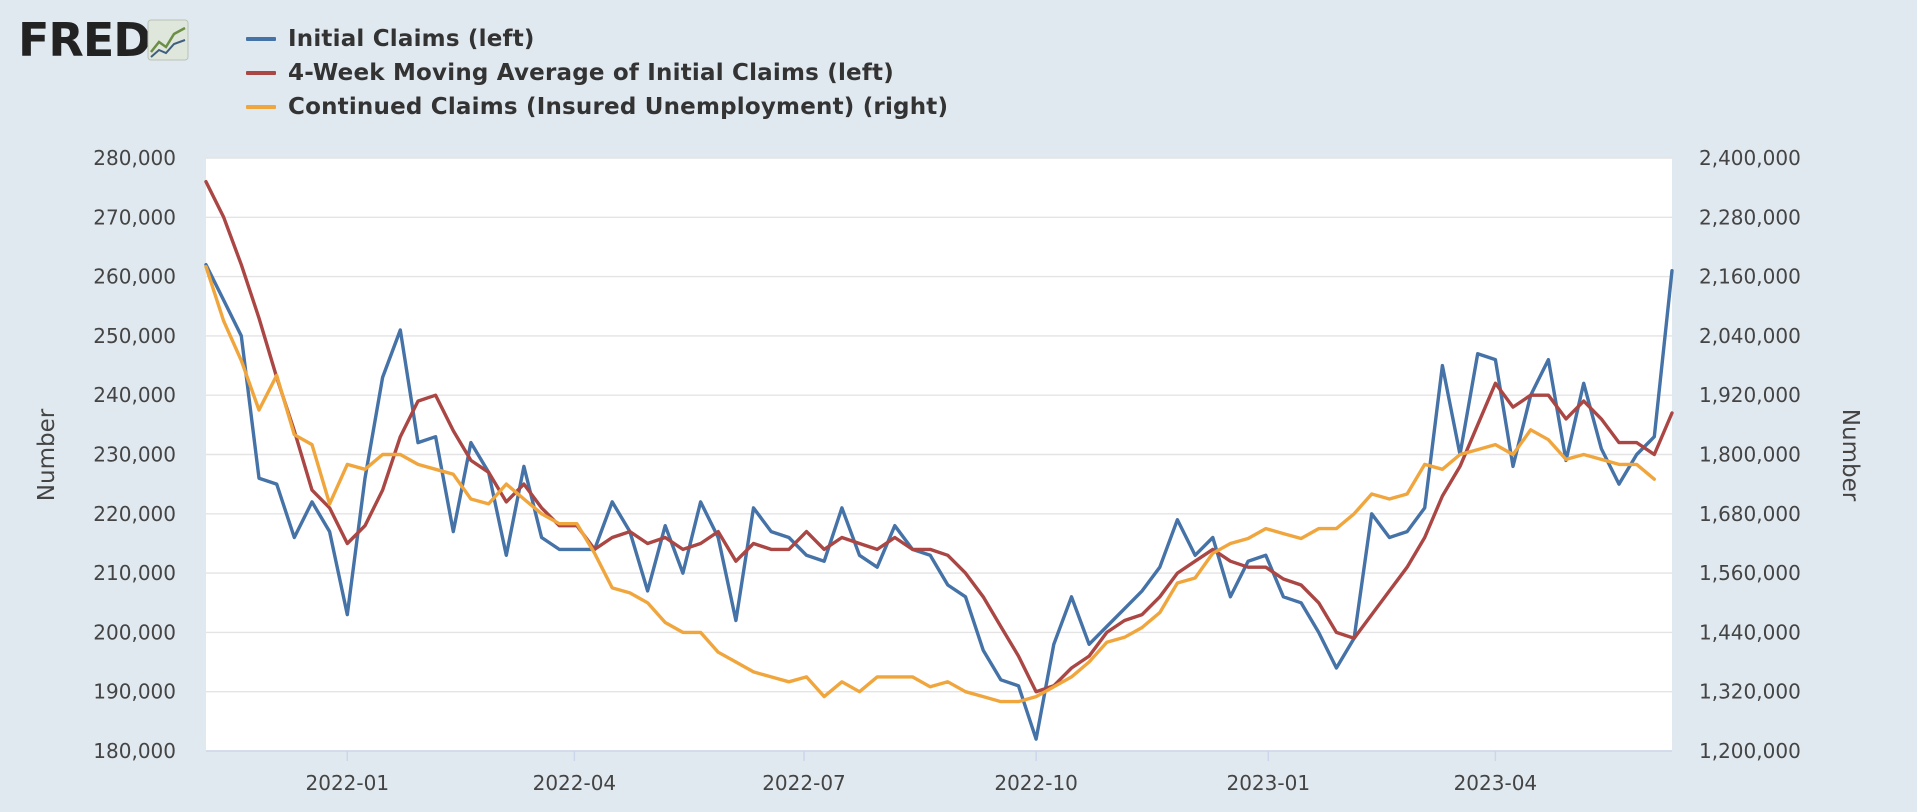 The height and width of the screenshot is (812, 1917). Describe the element at coordinates (1036, 783) in the screenshot. I see `x-tick-label: 2022-10` at that location.